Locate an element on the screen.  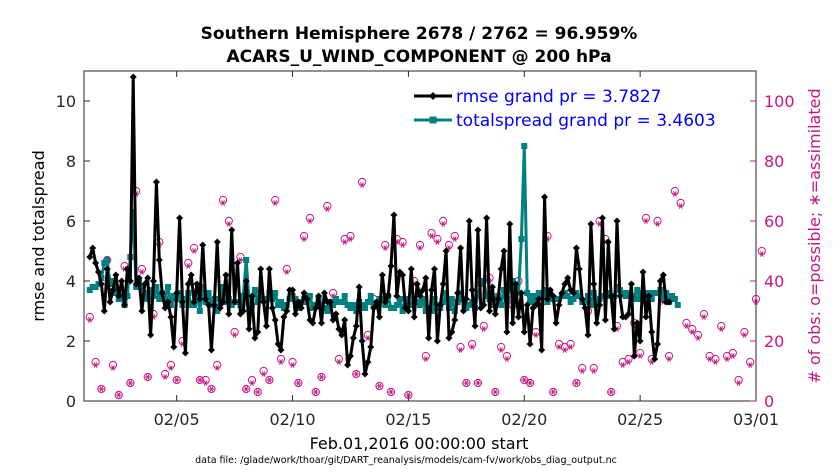
right-tick-label: 0 is located at coordinates (769, 401).